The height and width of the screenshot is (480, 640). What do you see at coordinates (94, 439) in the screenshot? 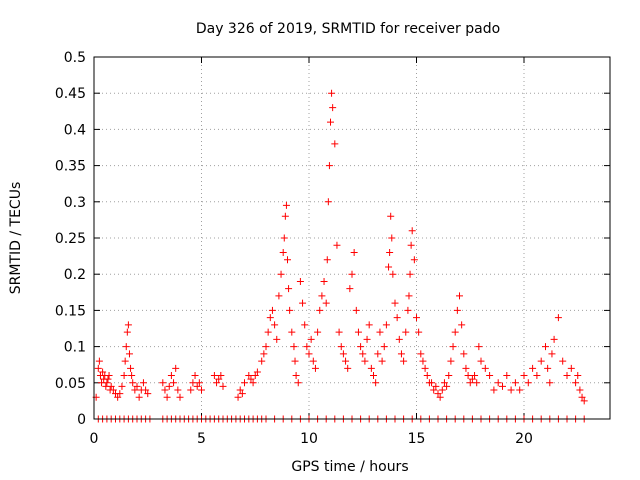
I see `x-tick-label: 0` at bounding box center [94, 439].